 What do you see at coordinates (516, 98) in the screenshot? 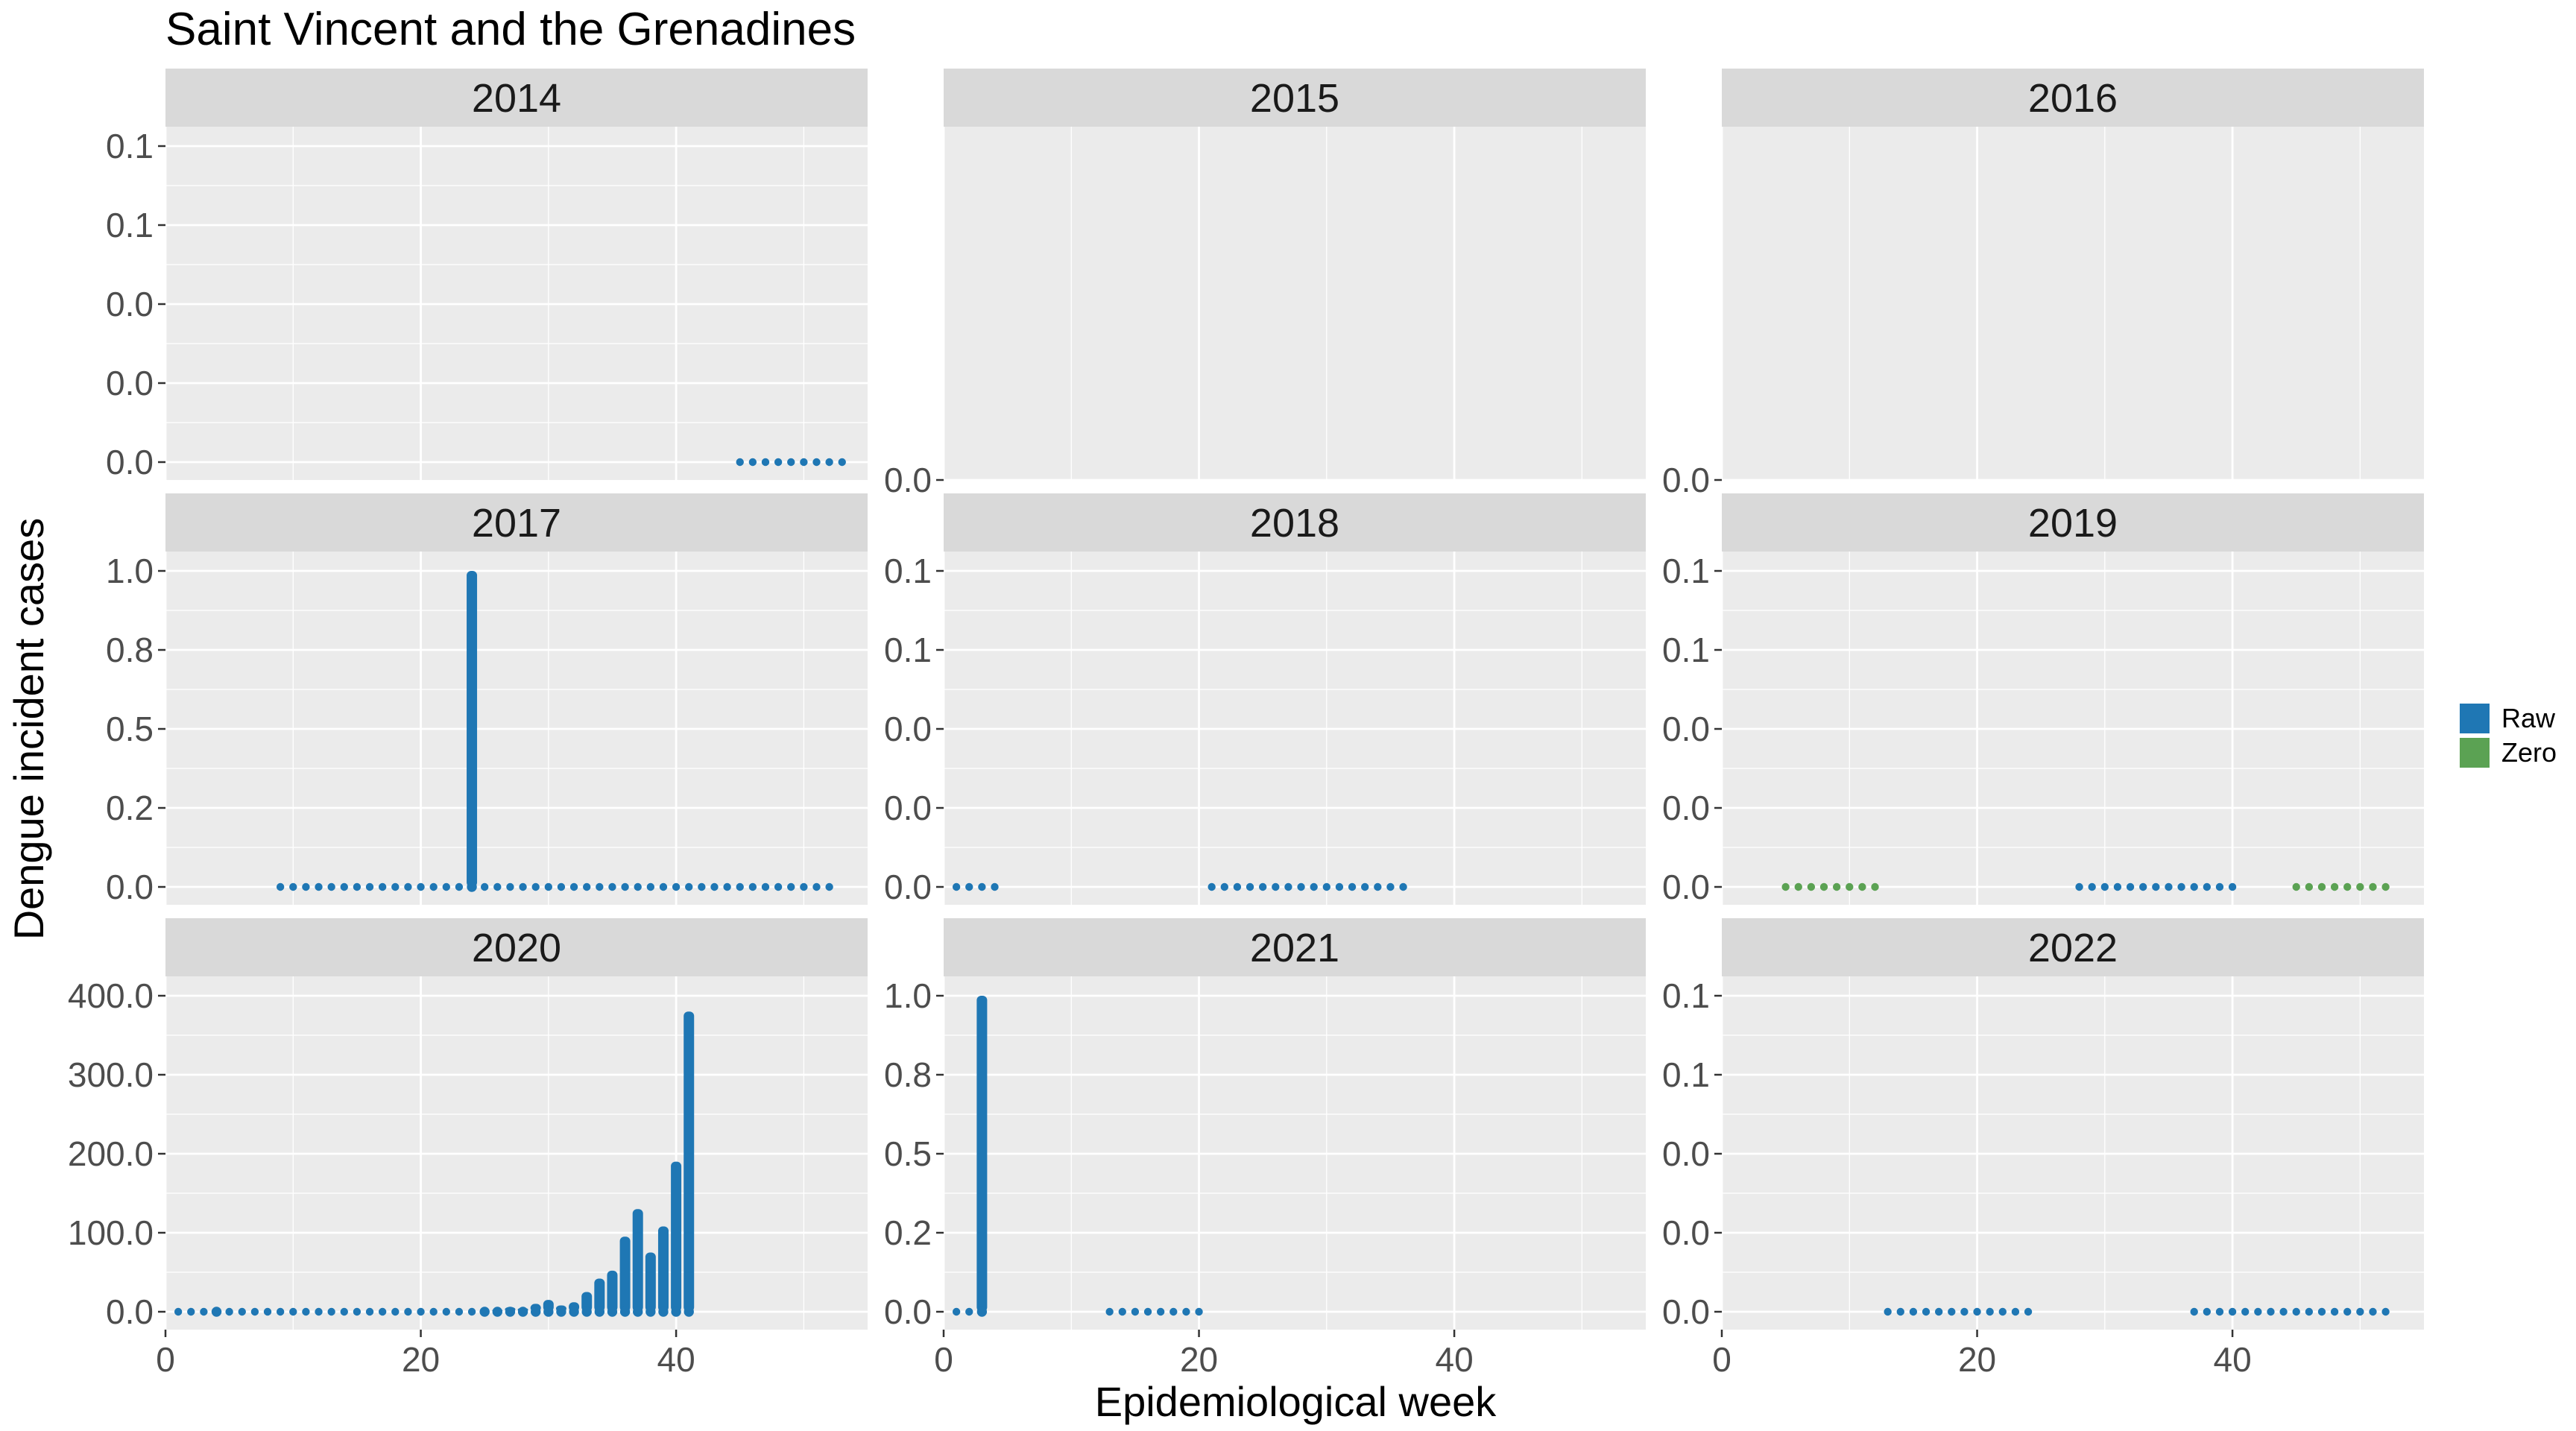
I see `facet-strip-label: 2014` at bounding box center [516, 98].